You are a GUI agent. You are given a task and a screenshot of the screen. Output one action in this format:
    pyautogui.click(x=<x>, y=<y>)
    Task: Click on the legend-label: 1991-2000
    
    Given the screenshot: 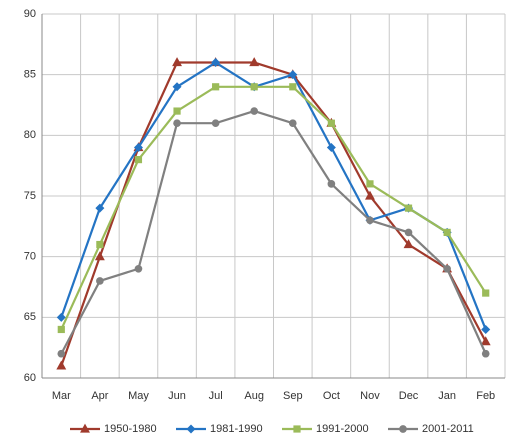 What is the action you would take?
    pyautogui.click(x=342, y=429)
    